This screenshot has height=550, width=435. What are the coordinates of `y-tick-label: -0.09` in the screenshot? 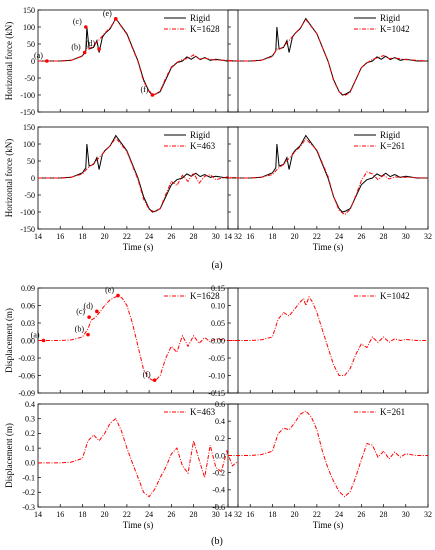 It's located at (26, 393).